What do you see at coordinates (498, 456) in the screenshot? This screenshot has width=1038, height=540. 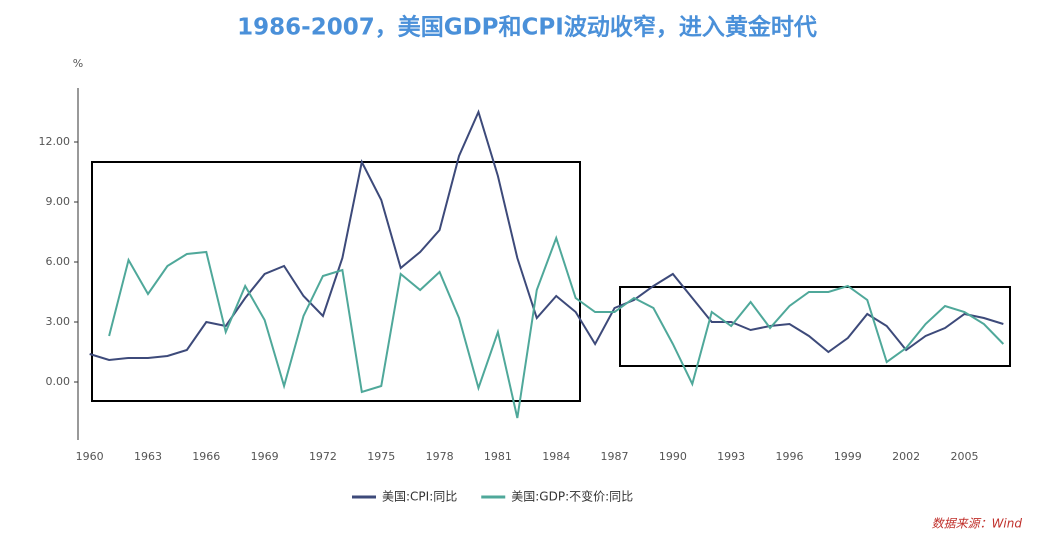 I see `x-tick-label: 1981` at bounding box center [498, 456].